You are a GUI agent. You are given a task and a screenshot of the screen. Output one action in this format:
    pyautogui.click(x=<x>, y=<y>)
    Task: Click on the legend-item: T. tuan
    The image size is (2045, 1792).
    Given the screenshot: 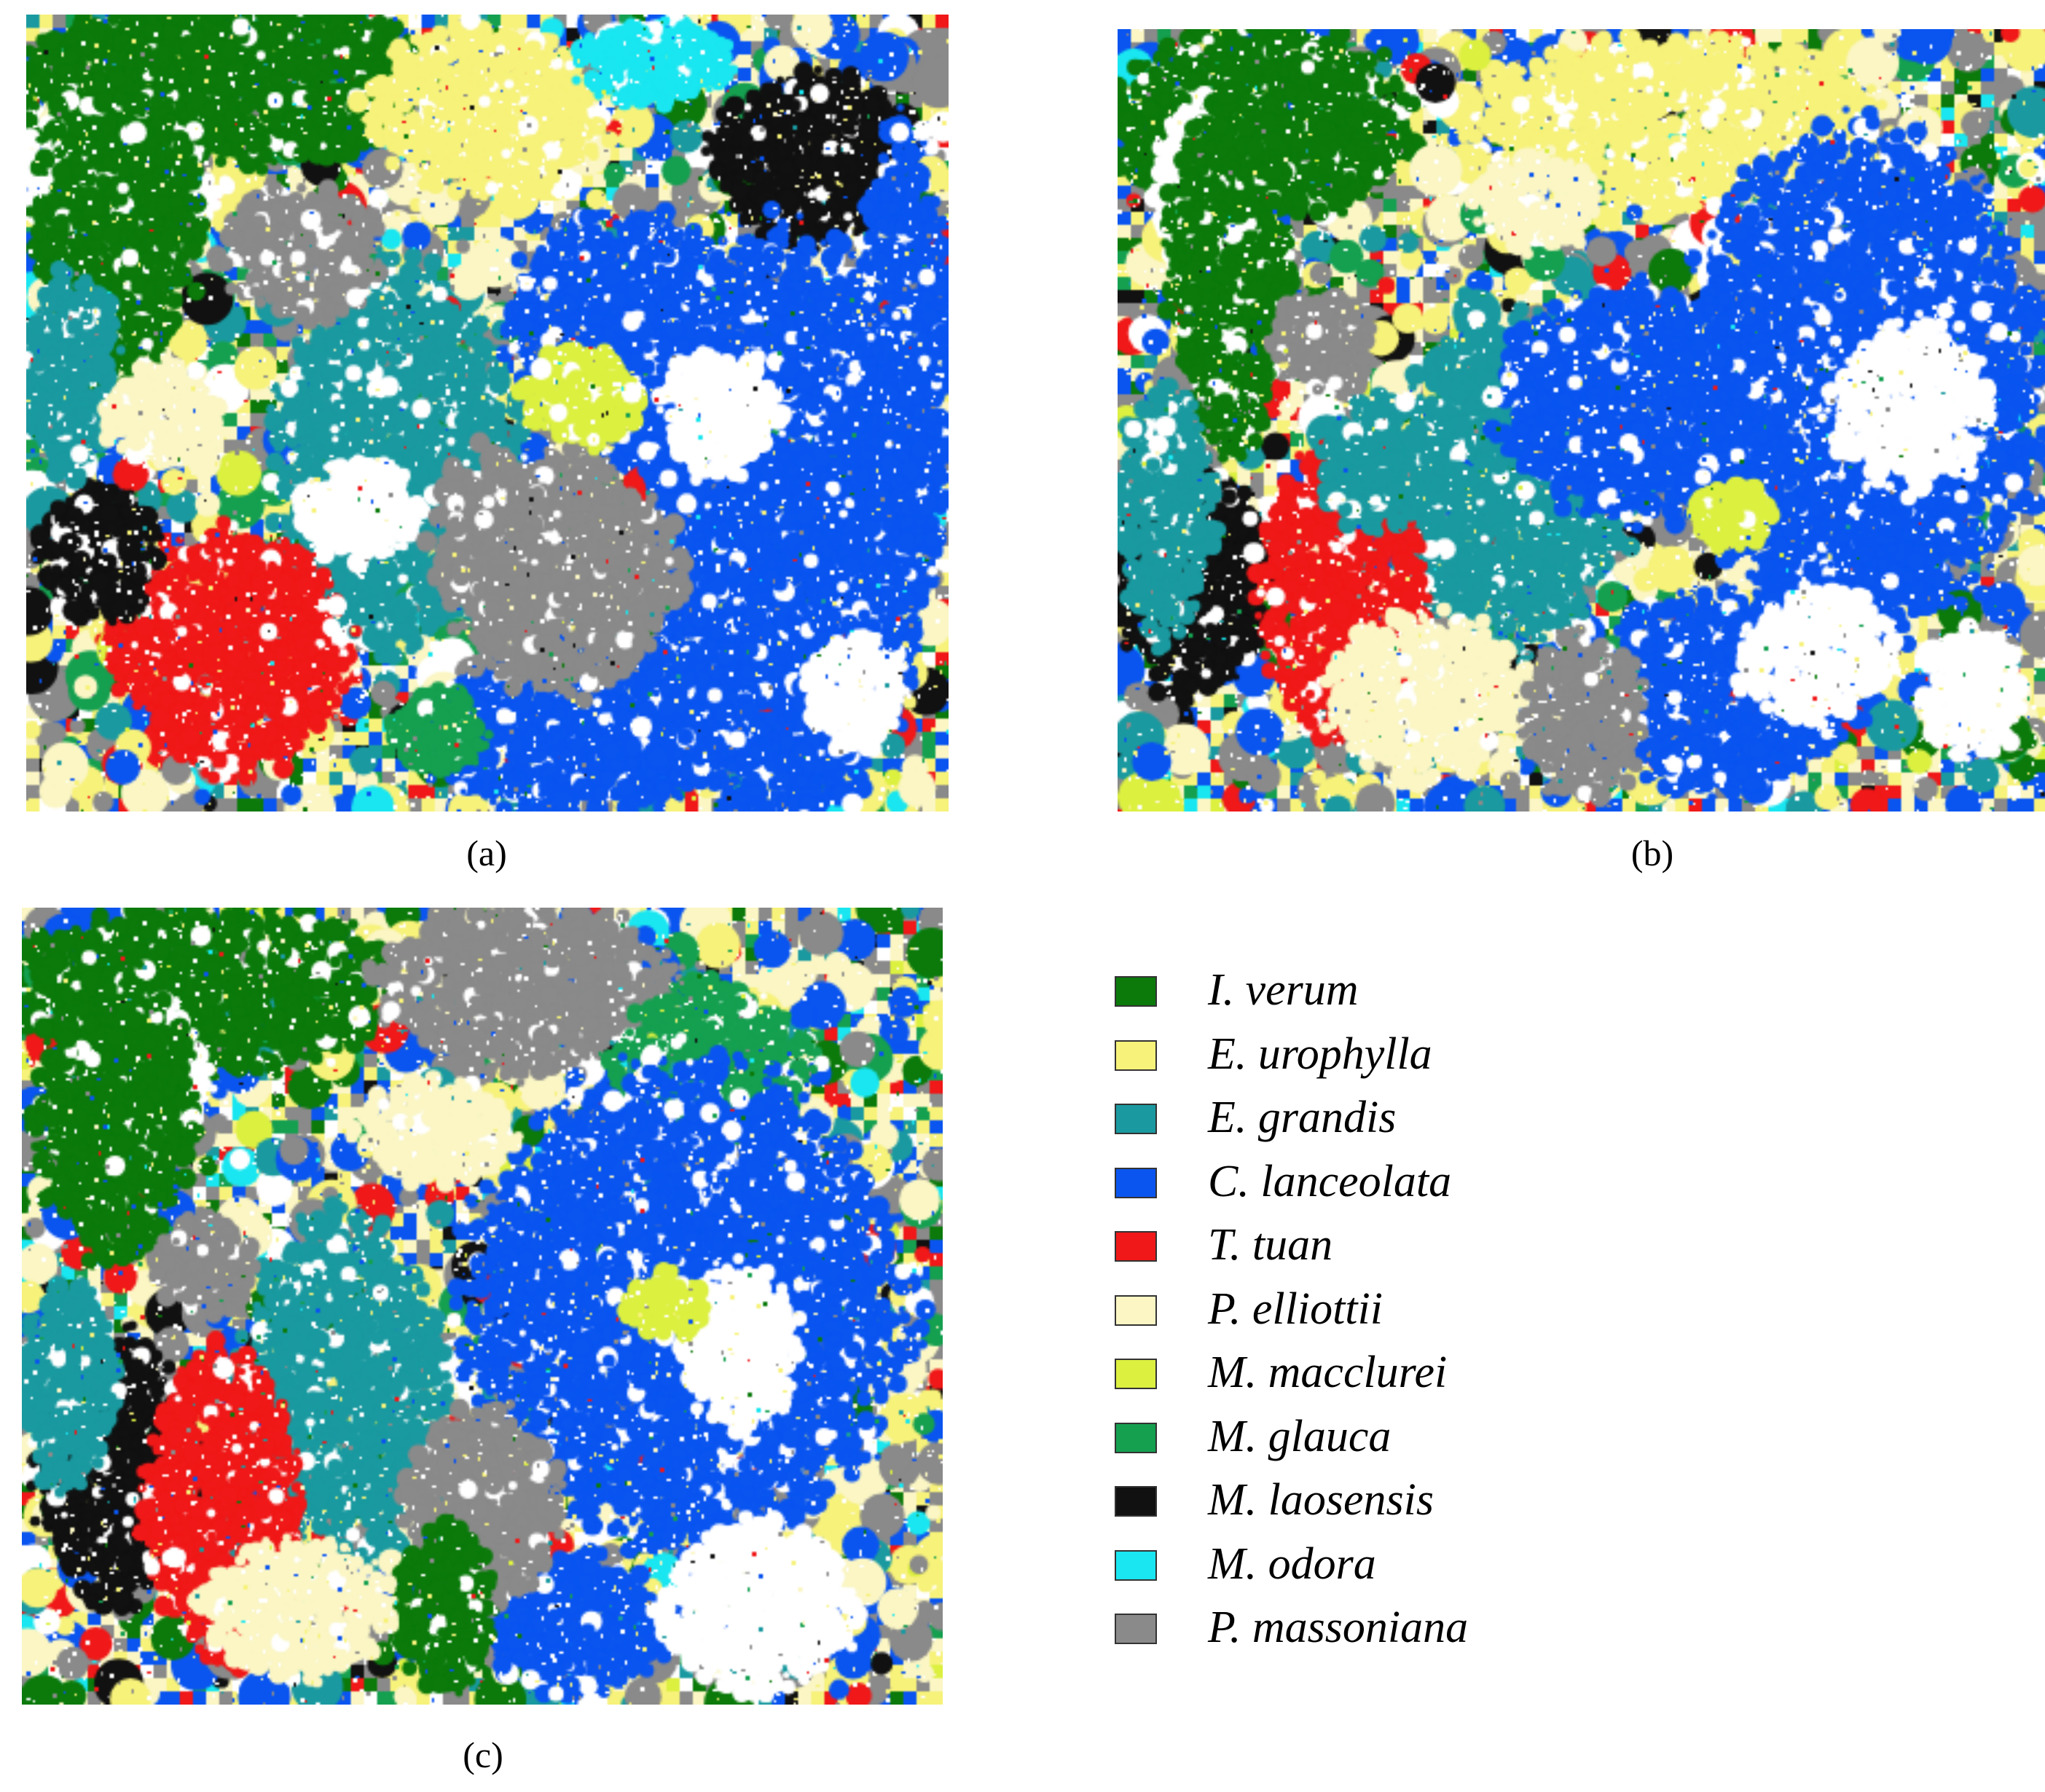 What is the action you would take?
    pyautogui.click(x=1442, y=1254)
    